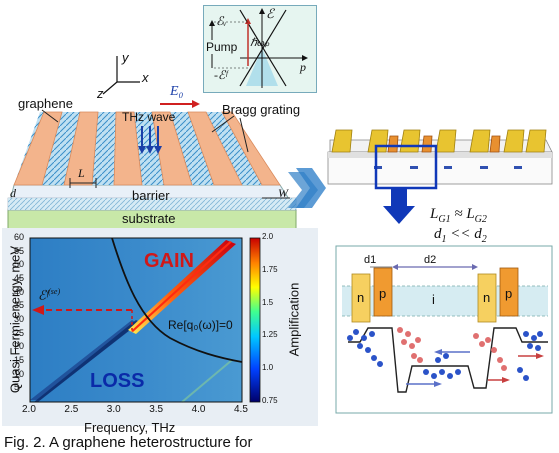 The width and height of the screenshot is (559, 453). What do you see at coordinates (444, 239) in the screenshot?
I see `eq-d1-sub: 1` at bounding box center [444, 239].